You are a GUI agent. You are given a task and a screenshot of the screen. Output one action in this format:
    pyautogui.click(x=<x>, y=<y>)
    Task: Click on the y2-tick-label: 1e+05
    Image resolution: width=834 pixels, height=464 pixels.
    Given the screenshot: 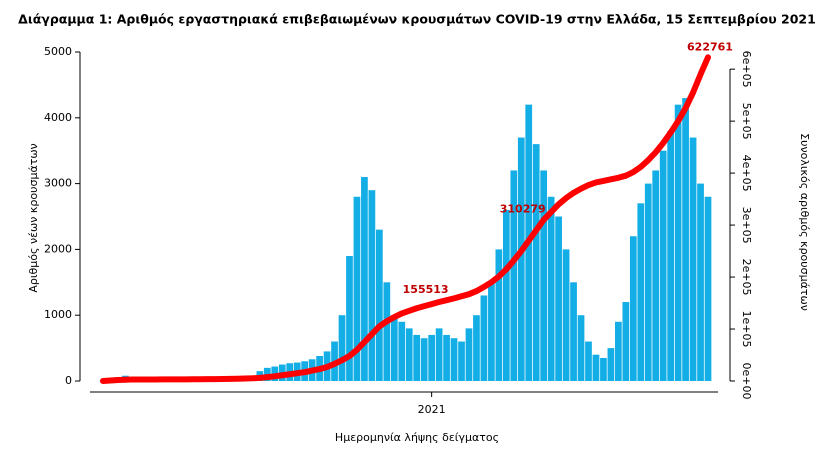 What is the action you would take?
    pyautogui.click(x=746, y=329)
    